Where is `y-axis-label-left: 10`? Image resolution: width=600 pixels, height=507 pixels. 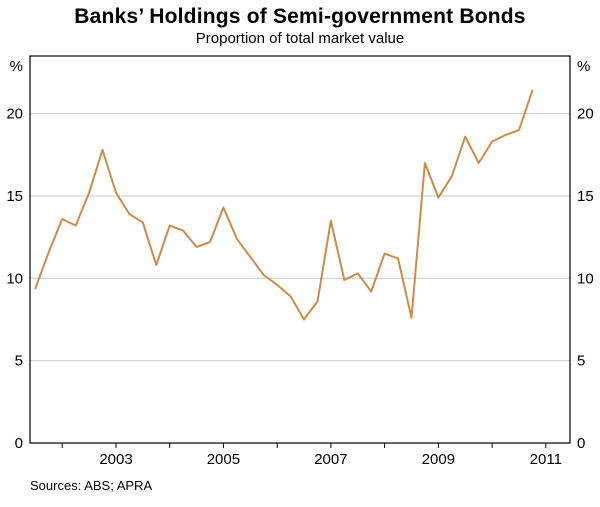 y-axis-label-left: 10 is located at coordinates (14, 278).